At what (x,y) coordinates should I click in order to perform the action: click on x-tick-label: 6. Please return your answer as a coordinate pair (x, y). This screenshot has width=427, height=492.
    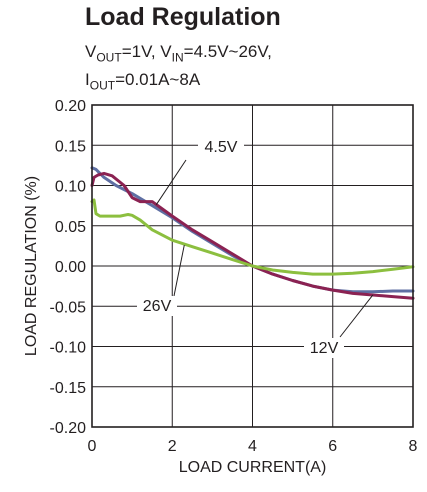
    Looking at the image, I should click on (332, 446).